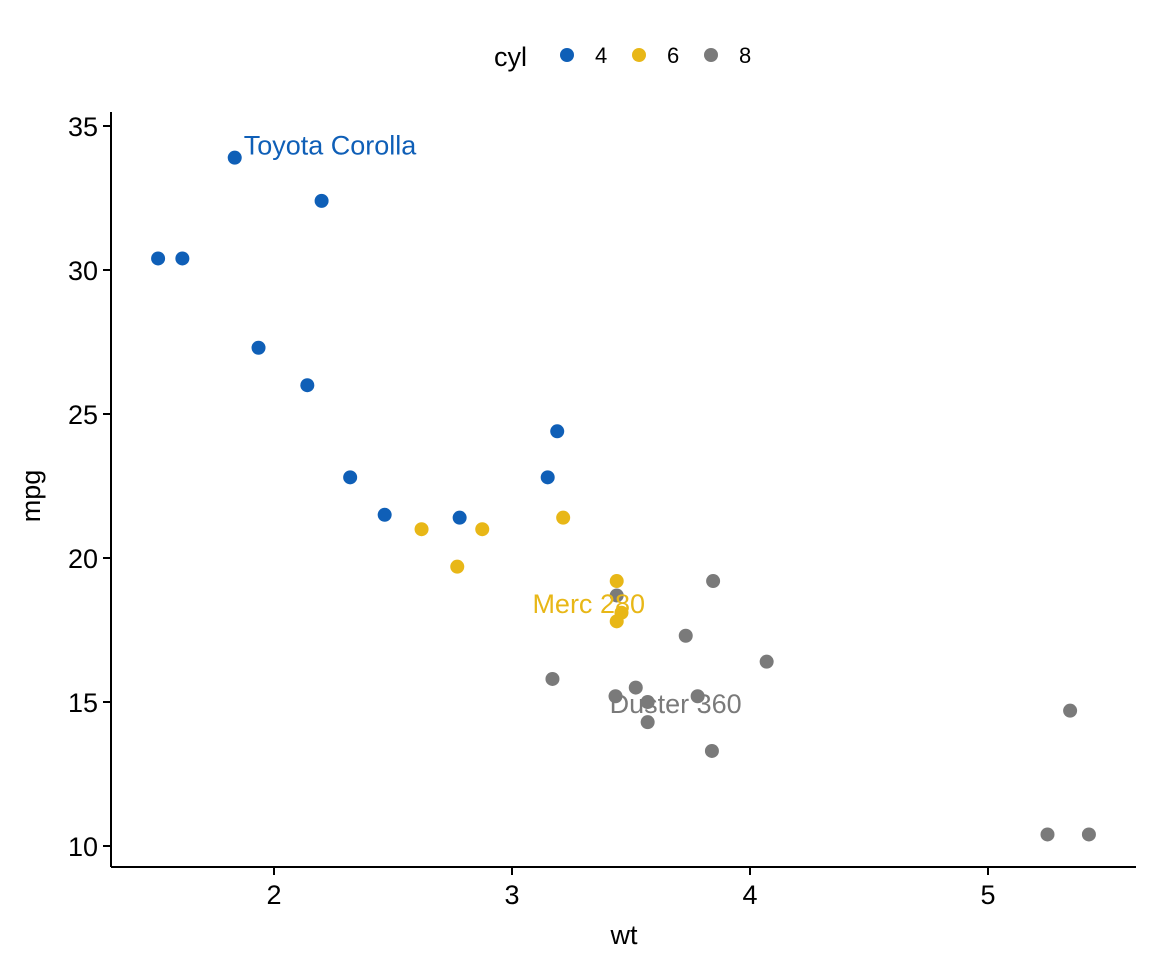  I want to click on x-axis-title: wt, so click(624, 935).